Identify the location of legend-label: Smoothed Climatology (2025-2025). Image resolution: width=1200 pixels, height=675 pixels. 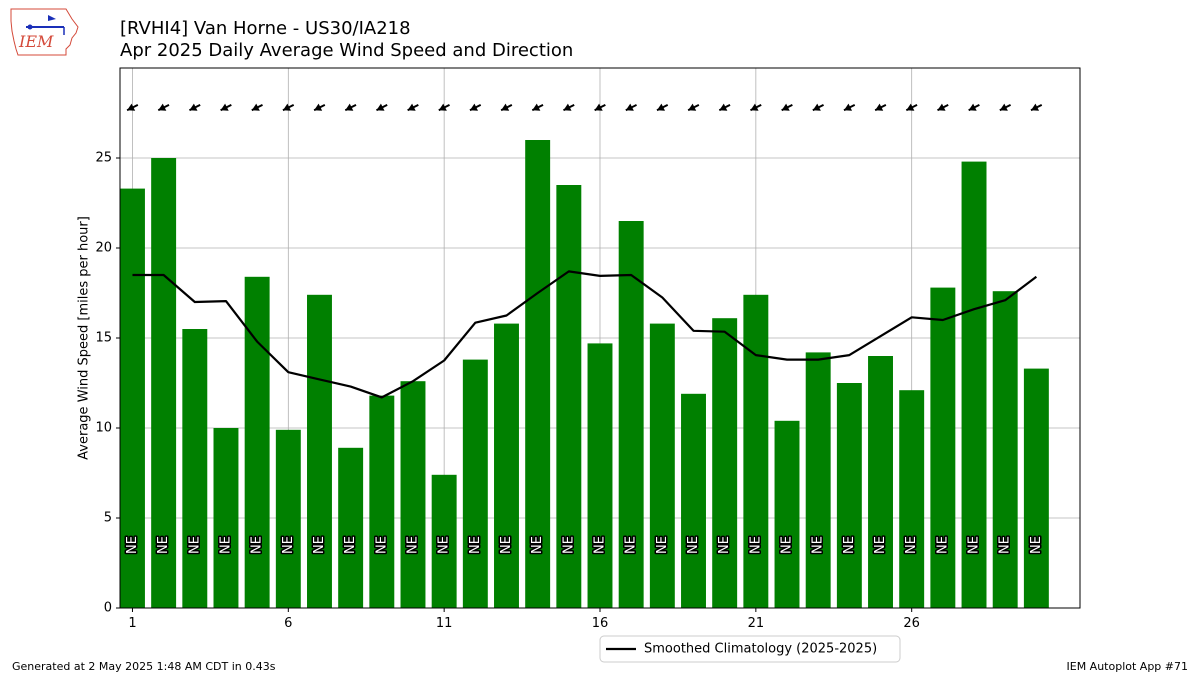
(760, 649).